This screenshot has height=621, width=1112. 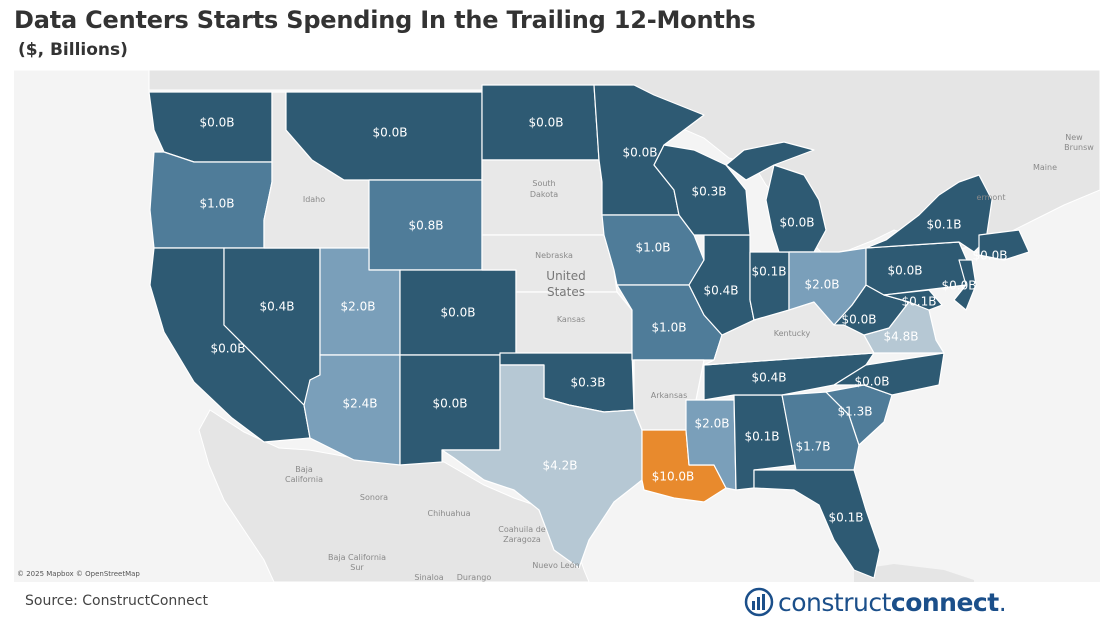 I want to click on value-label-michigan: $0.0B, so click(x=797, y=223).